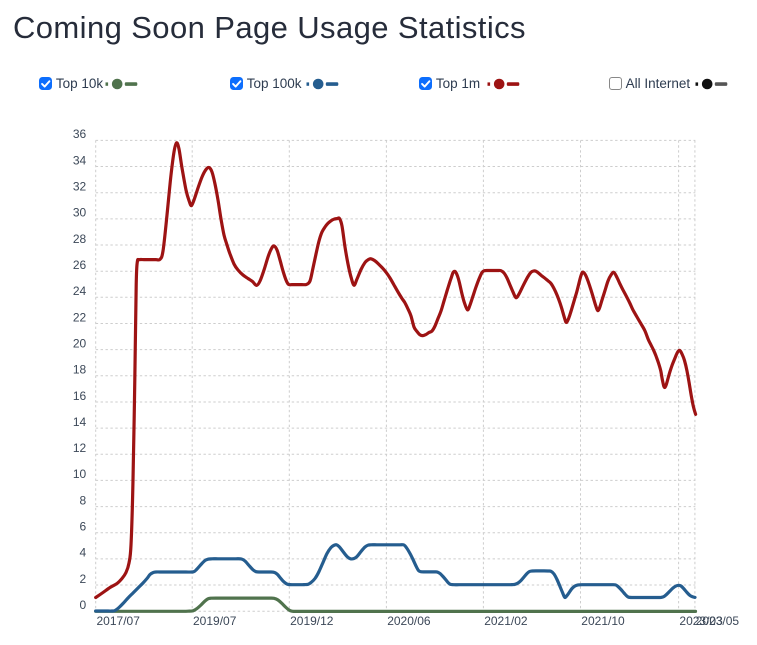 The height and width of the screenshot is (645, 757). Describe the element at coordinates (312, 621) in the screenshot. I see `svg-text: 2019/12` at that location.